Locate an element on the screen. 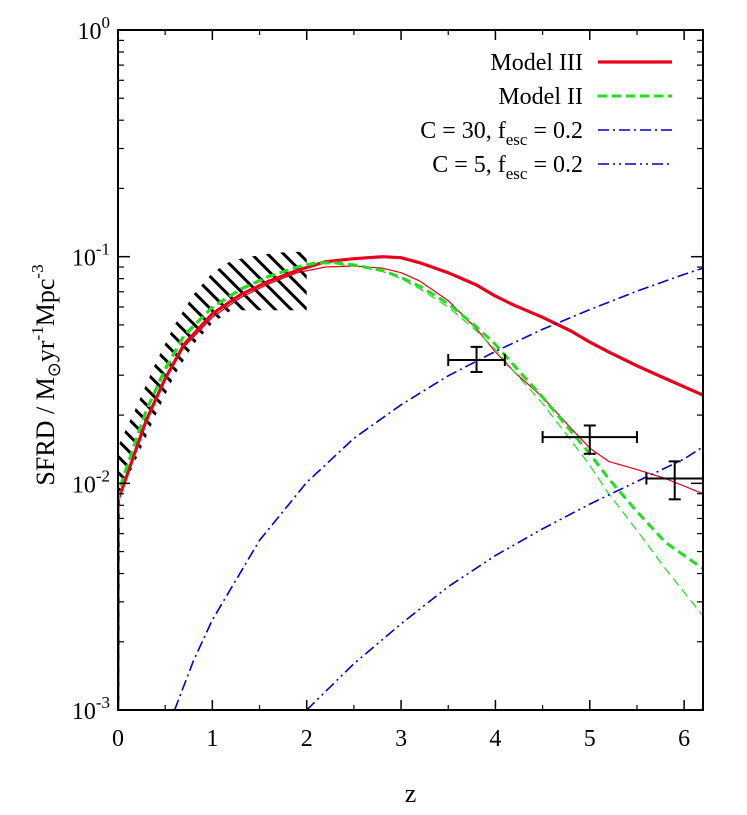 The width and height of the screenshot is (747, 815). legend-entry-2: Model II is located at coordinates (585, 97).